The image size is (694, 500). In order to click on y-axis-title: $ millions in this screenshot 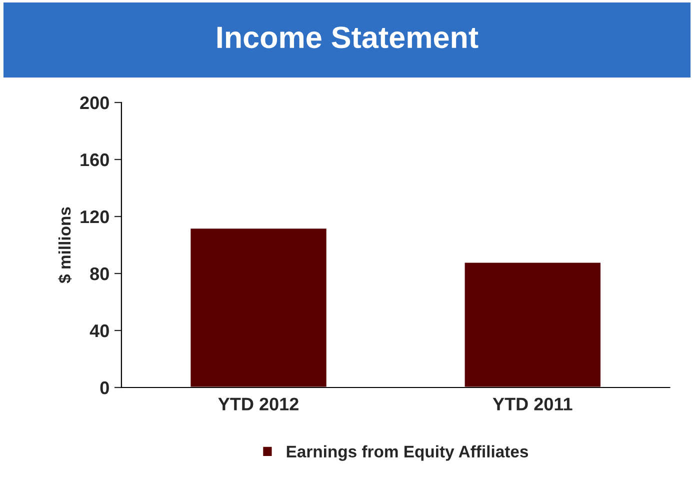, I will do `click(65, 245)`.